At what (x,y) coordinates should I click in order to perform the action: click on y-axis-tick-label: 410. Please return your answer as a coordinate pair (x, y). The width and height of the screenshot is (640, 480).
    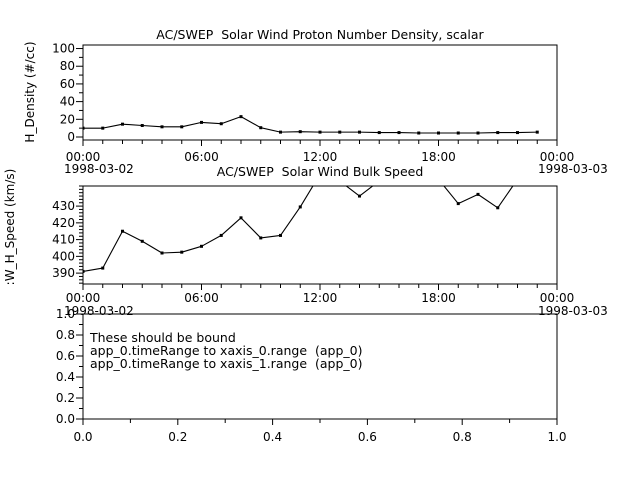
    Looking at the image, I should click on (63, 240).